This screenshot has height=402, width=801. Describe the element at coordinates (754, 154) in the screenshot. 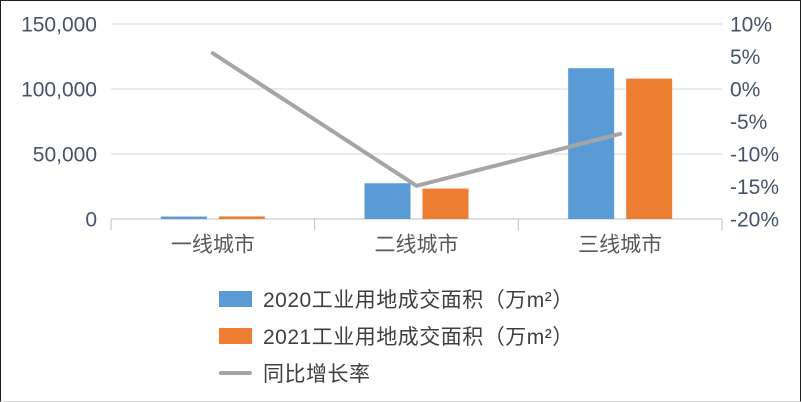

I see `right-axis-tick-label: -10%` at that location.